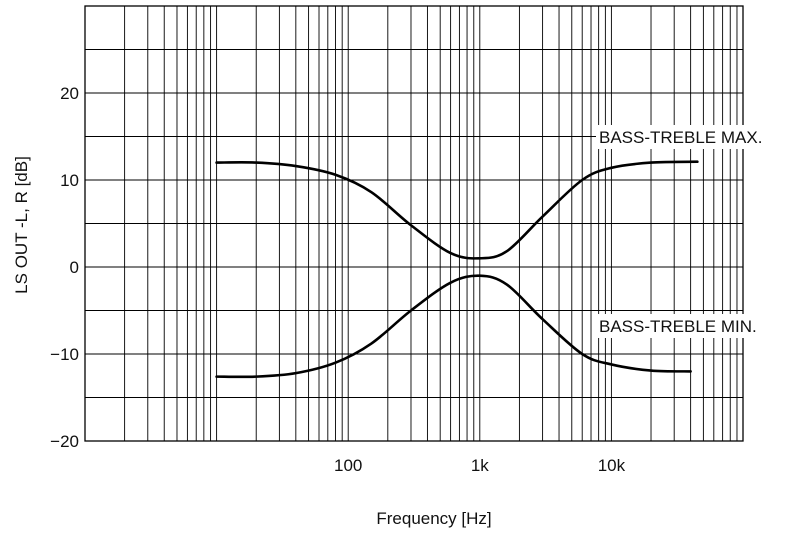 The height and width of the screenshot is (534, 810). Describe the element at coordinates (457, 210) in the screenshot. I see `series-line-max` at that location.